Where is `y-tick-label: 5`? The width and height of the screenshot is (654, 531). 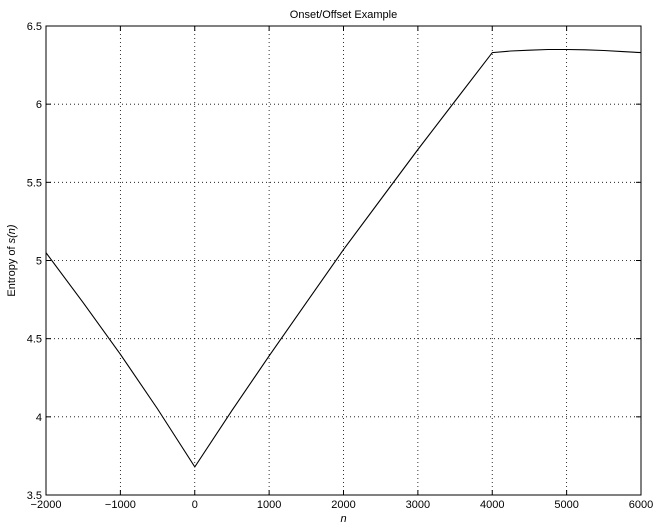
y-tick-label: 5 is located at coordinates (39, 262).